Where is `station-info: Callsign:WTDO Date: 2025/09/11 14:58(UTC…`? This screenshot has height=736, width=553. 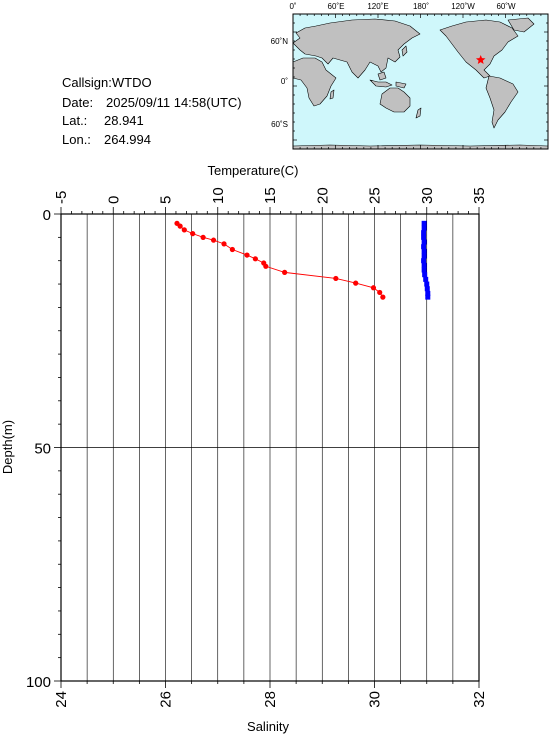
station-info: Callsign:WTDO Date: 2025/09/11 14:58(UTC… is located at coordinates (152, 111).